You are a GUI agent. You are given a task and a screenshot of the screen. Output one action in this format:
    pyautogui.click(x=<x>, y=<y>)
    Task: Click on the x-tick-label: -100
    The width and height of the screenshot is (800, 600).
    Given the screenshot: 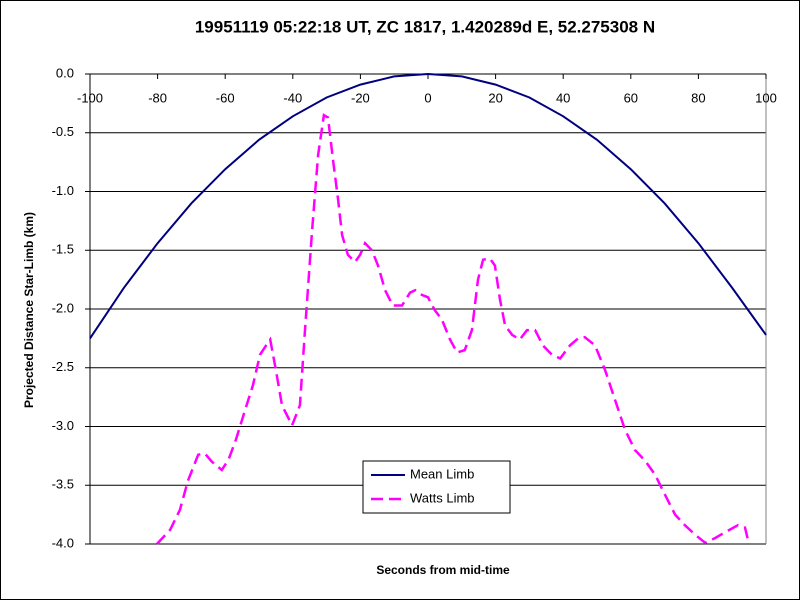 What is the action you would take?
    pyautogui.click(x=90, y=97)
    